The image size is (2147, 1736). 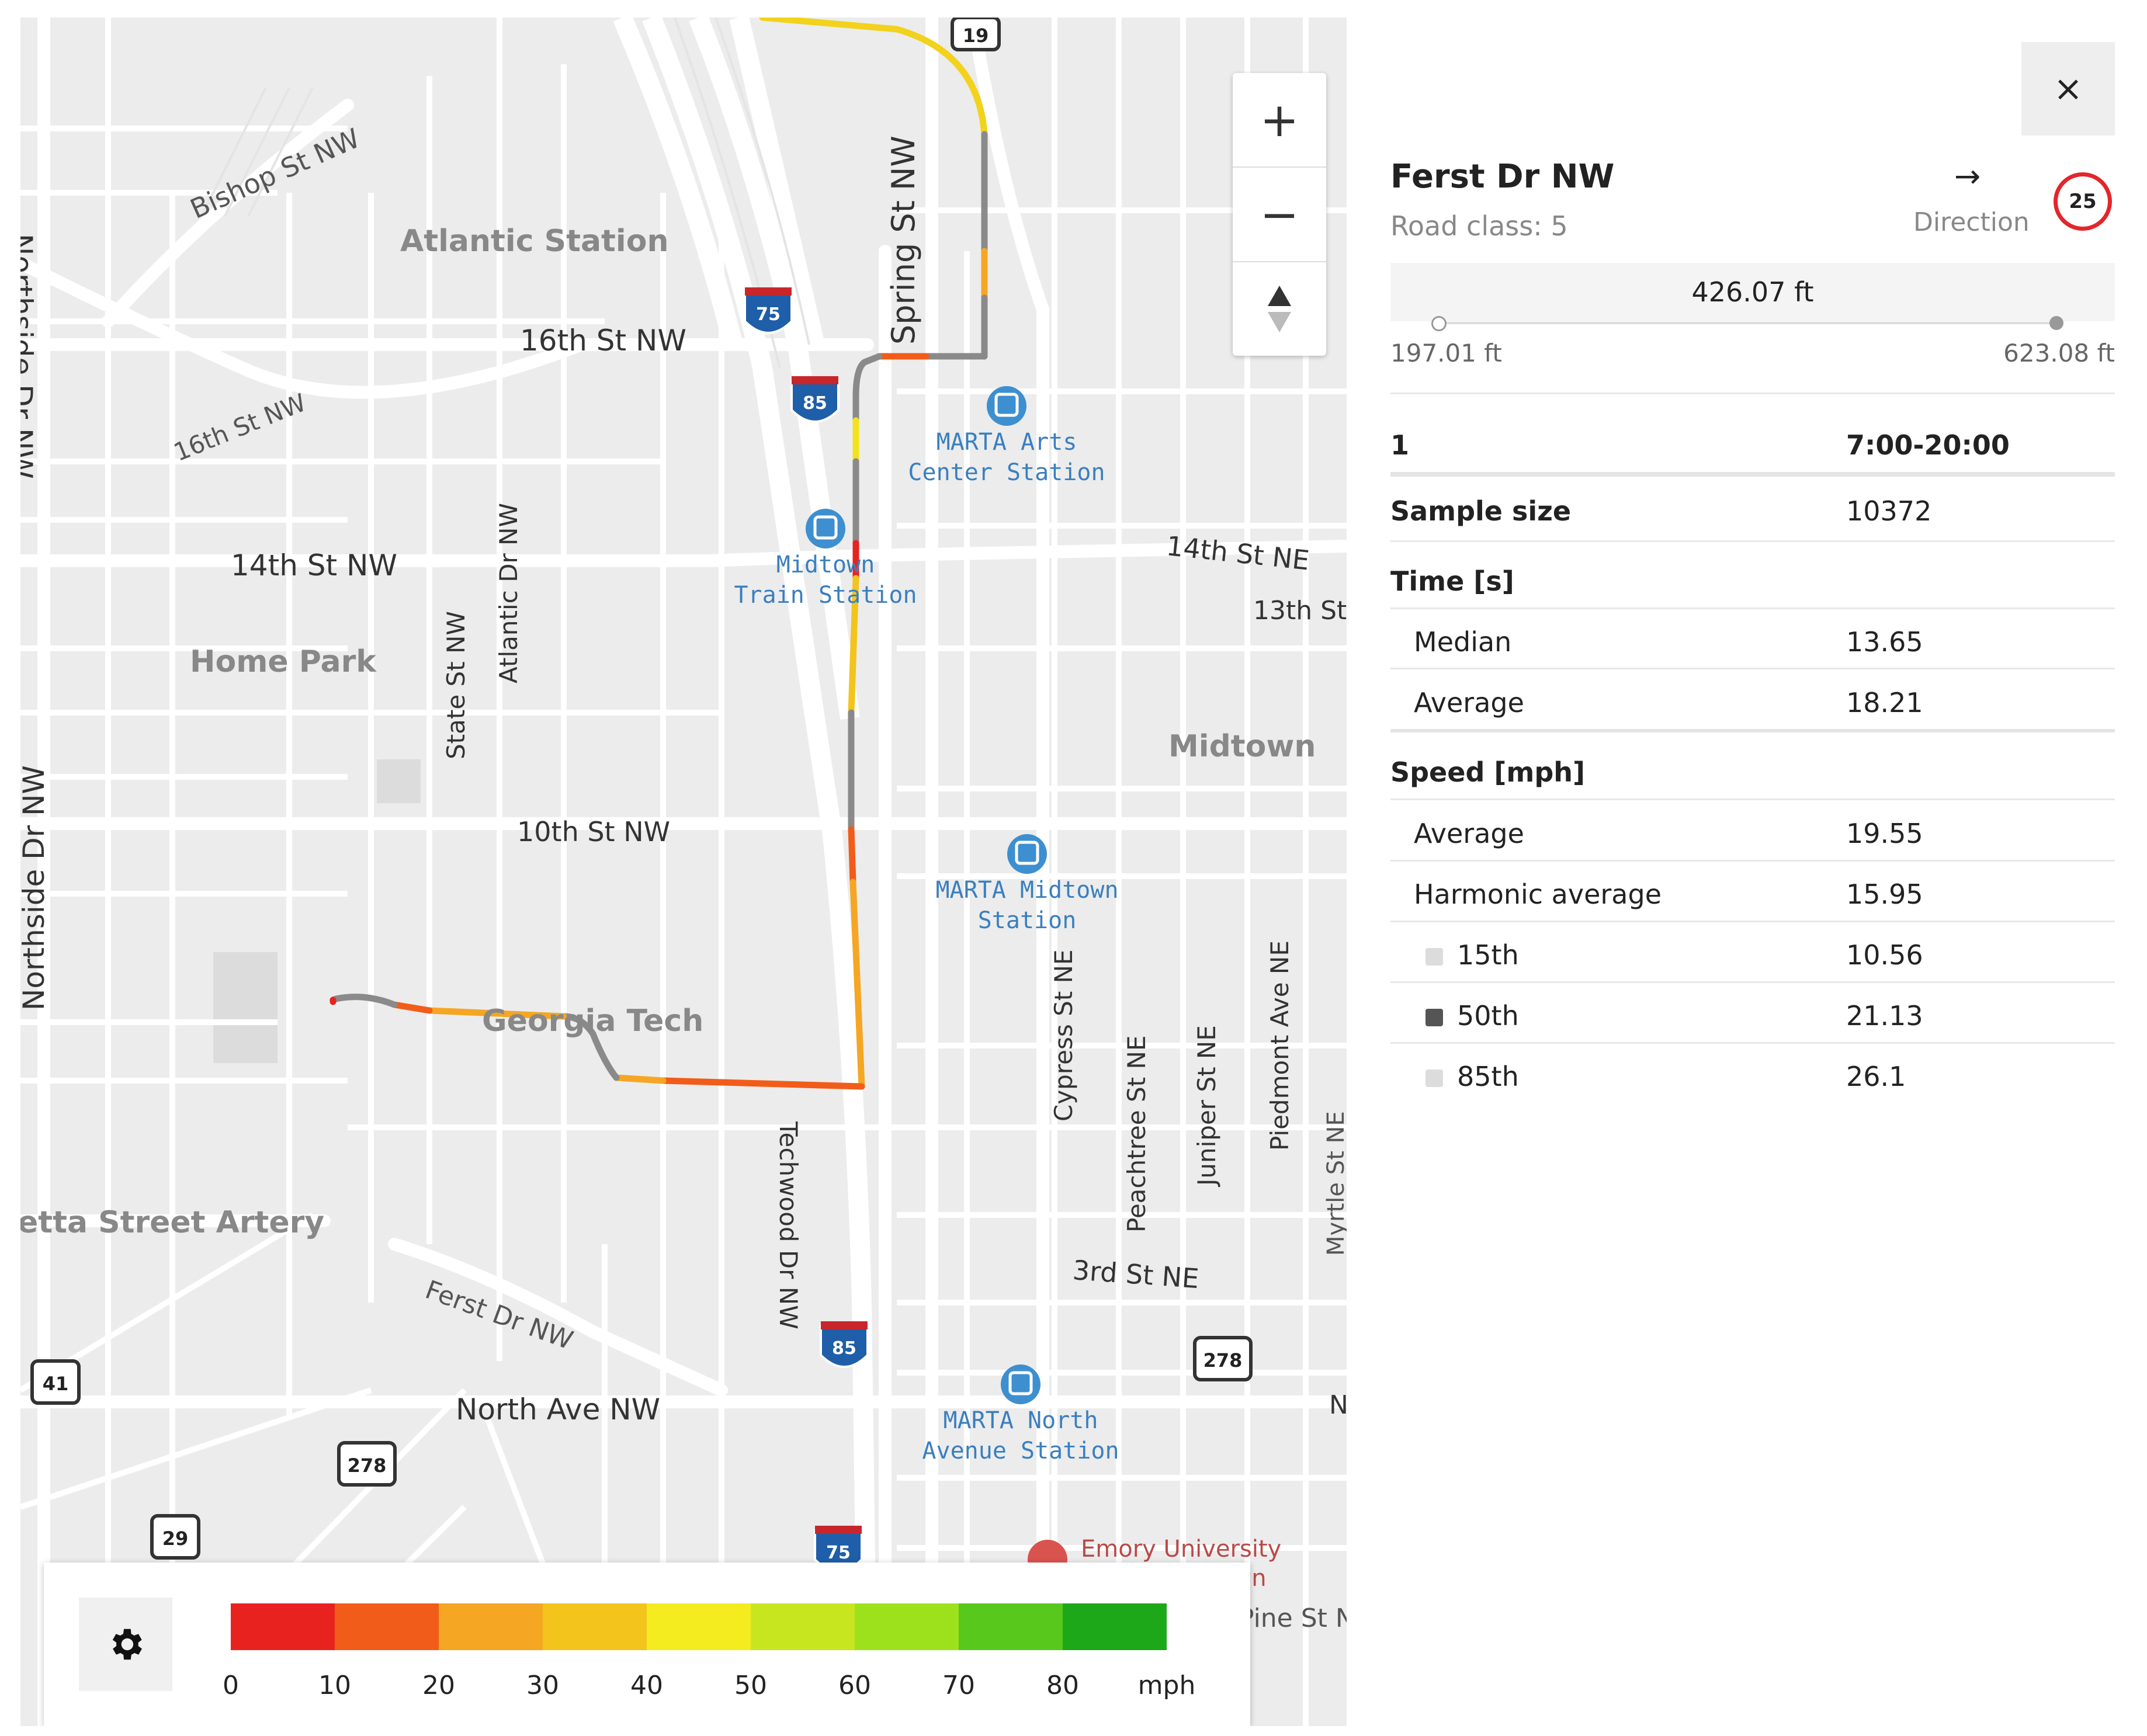 What do you see at coordinates (283, 661) in the screenshot?
I see `svg-text: Home Park` at bounding box center [283, 661].